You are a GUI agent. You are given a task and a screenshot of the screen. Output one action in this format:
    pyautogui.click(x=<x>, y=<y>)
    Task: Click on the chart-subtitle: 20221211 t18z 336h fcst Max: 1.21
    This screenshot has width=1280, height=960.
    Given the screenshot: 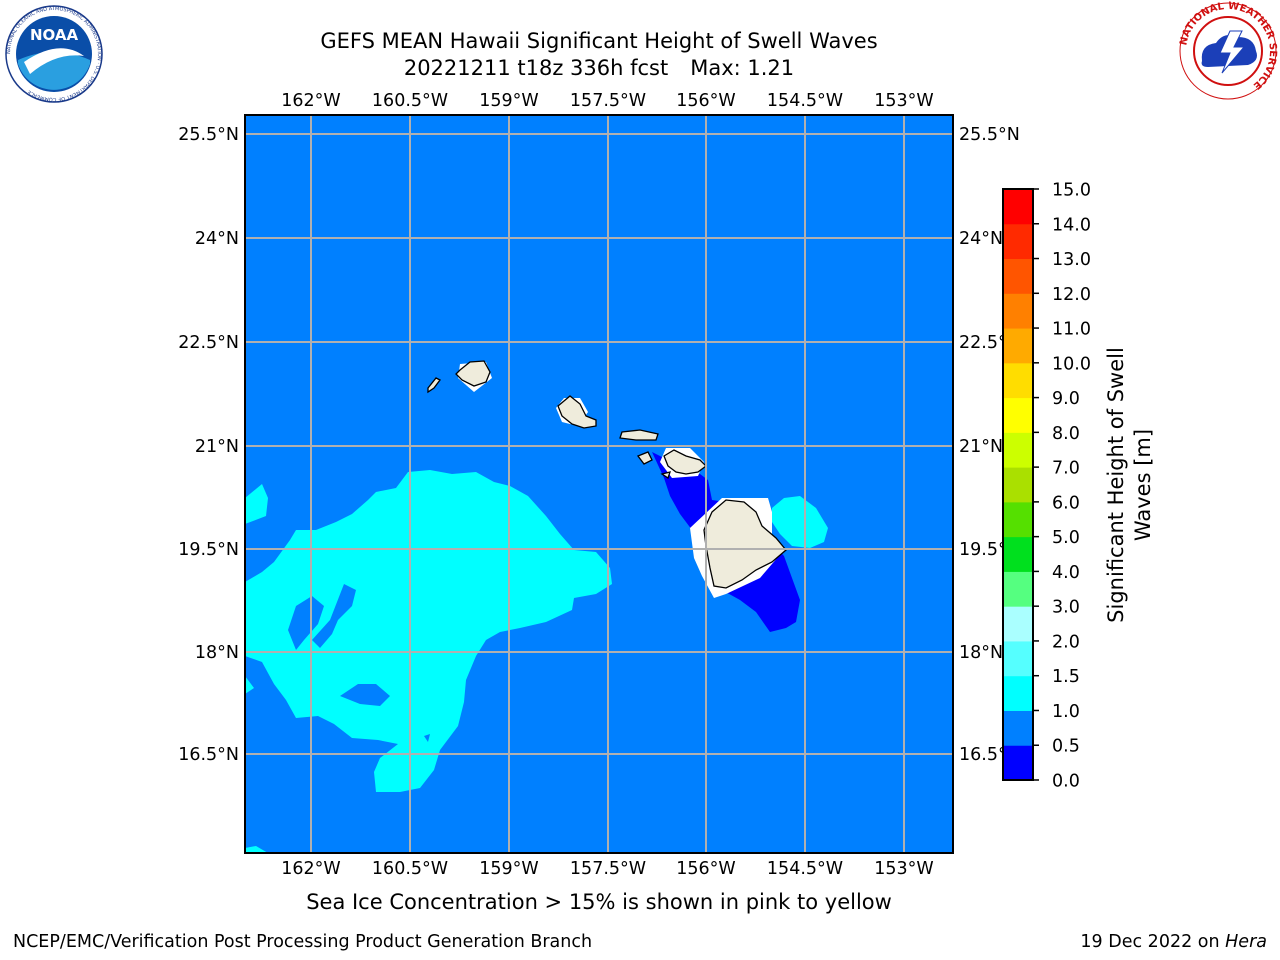 What is the action you would take?
    pyautogui.click(x=599, y=68)
    